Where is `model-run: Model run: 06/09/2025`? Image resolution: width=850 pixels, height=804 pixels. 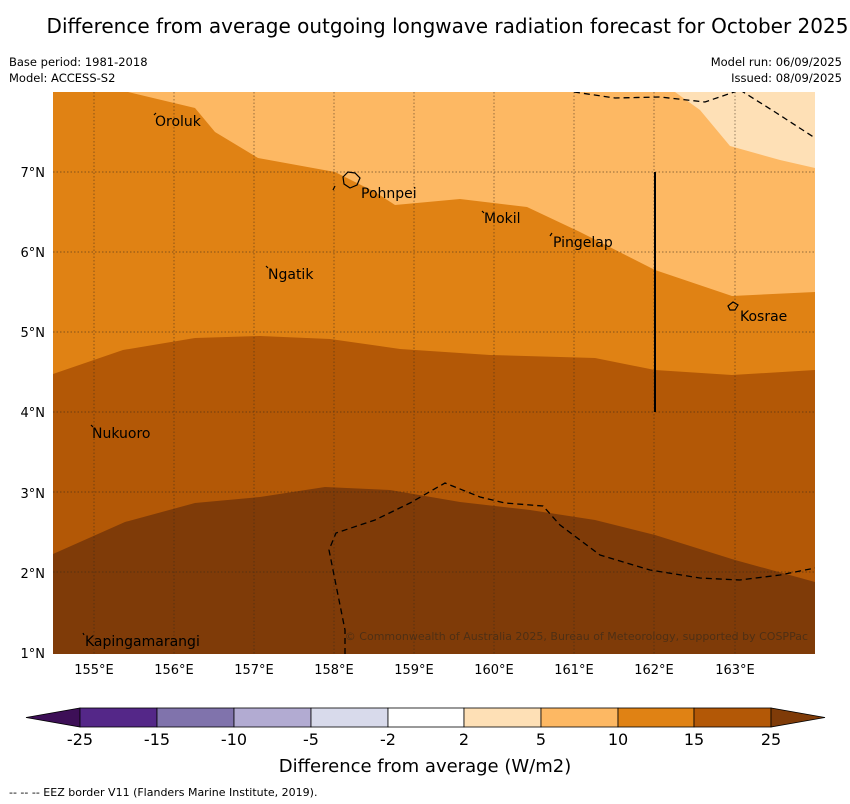
model-run: Model run: 06/09/2025 is located at coordinates (776, 62).